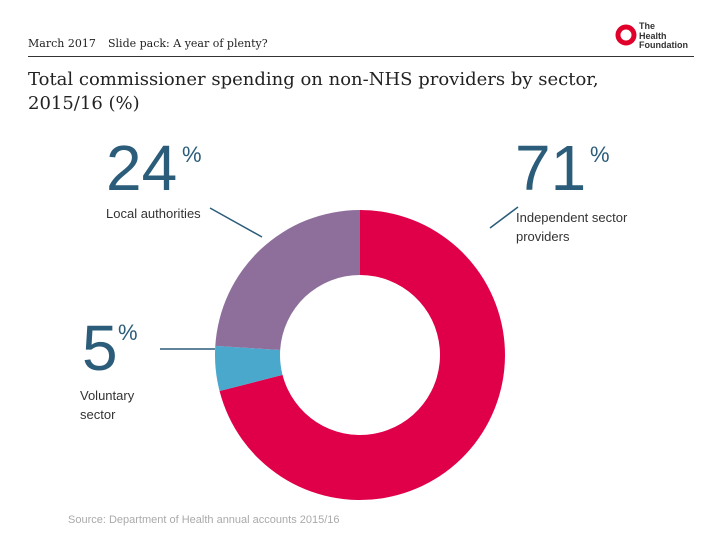 This screenshot has width=720, height=540. I want to click on slice-value-label: 71, so click(550, 168).